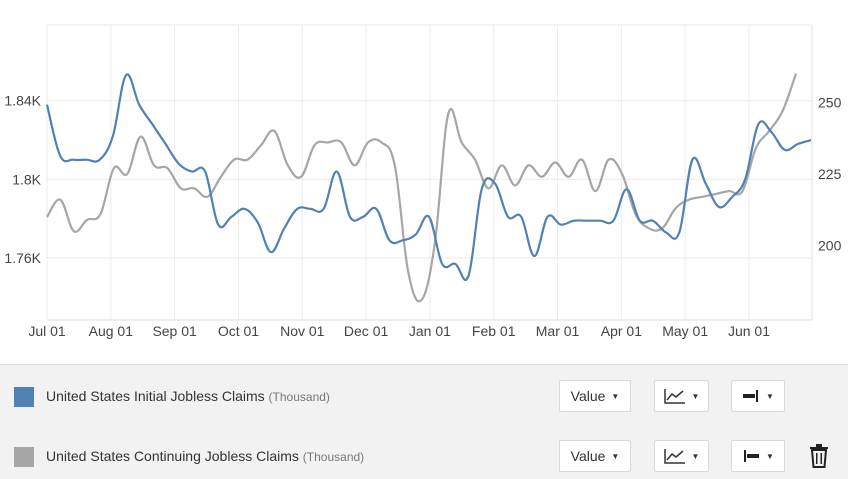  I want to click on x-tick-label: Aug 01, so click(111, 331).